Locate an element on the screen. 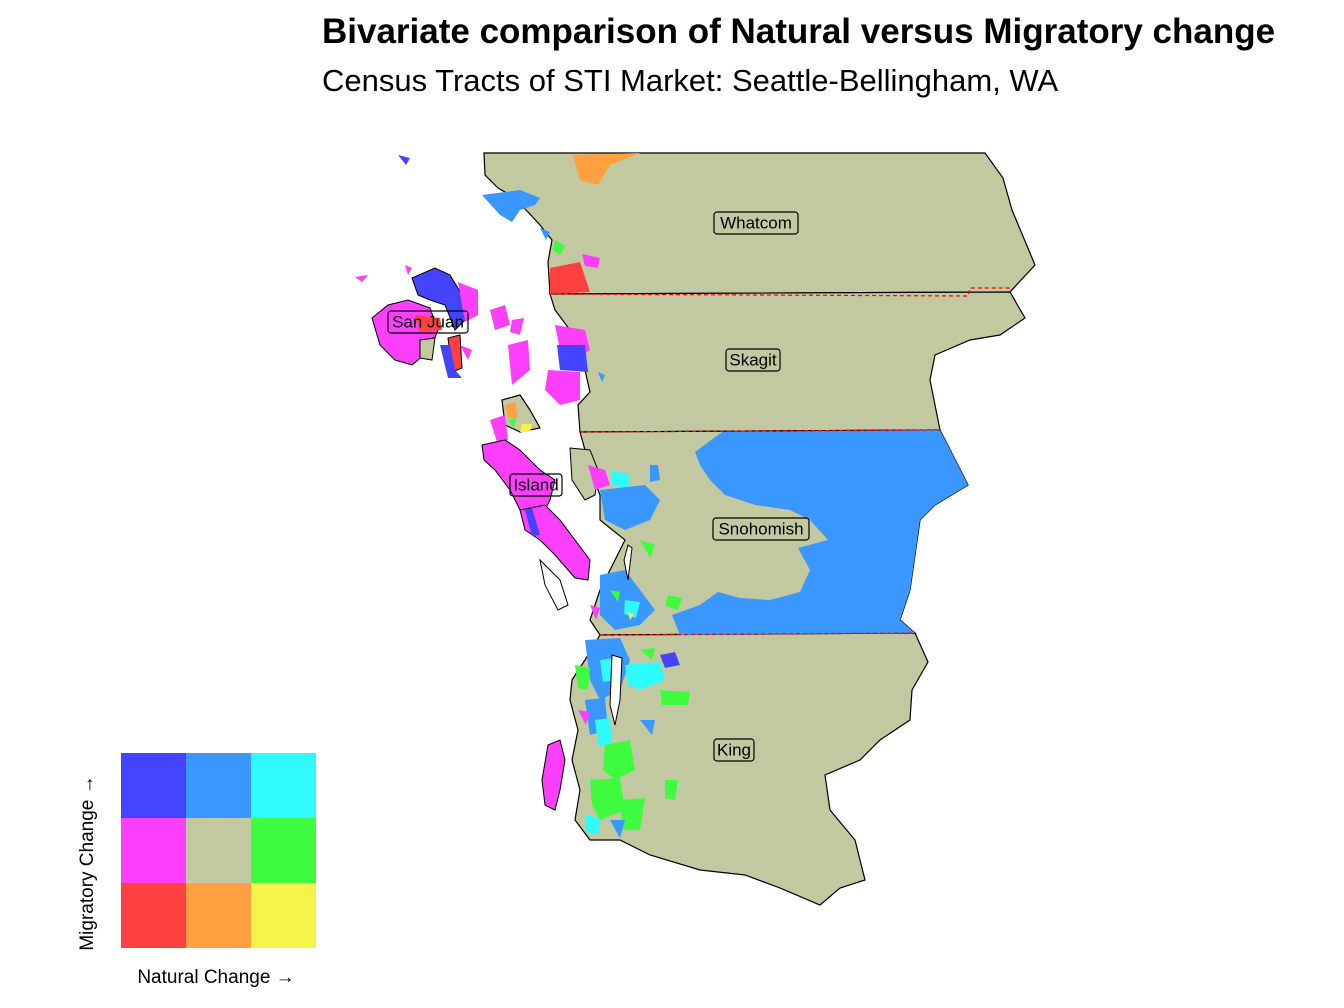  fidalgo-green is located at coordinates (512, 423).